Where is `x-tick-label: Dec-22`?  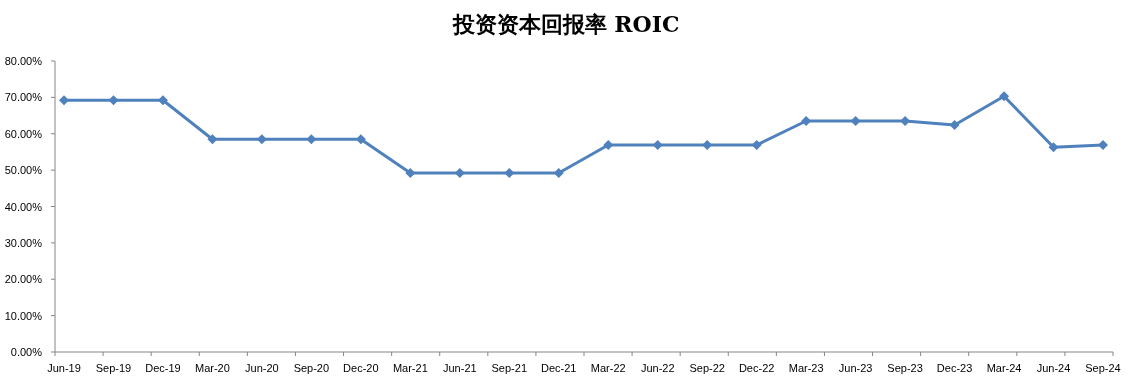 x-tick-label: Dec-22 is located at coordinates (756, 368).